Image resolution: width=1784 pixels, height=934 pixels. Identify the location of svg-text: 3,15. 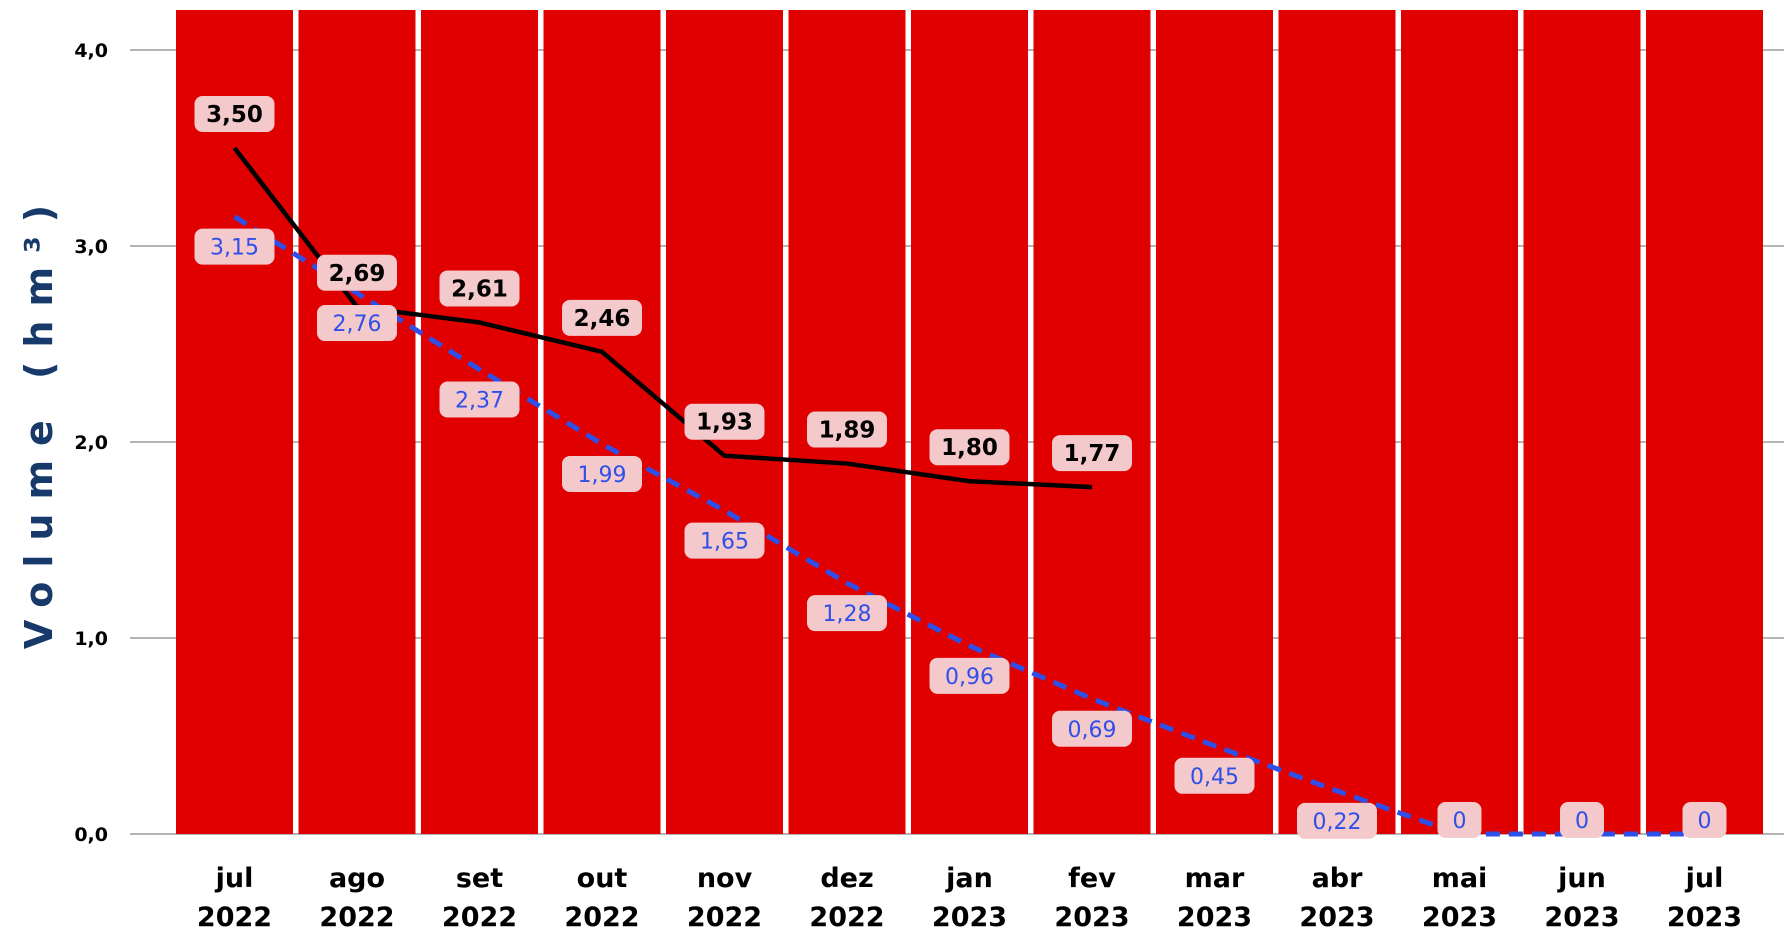
(234, 248).